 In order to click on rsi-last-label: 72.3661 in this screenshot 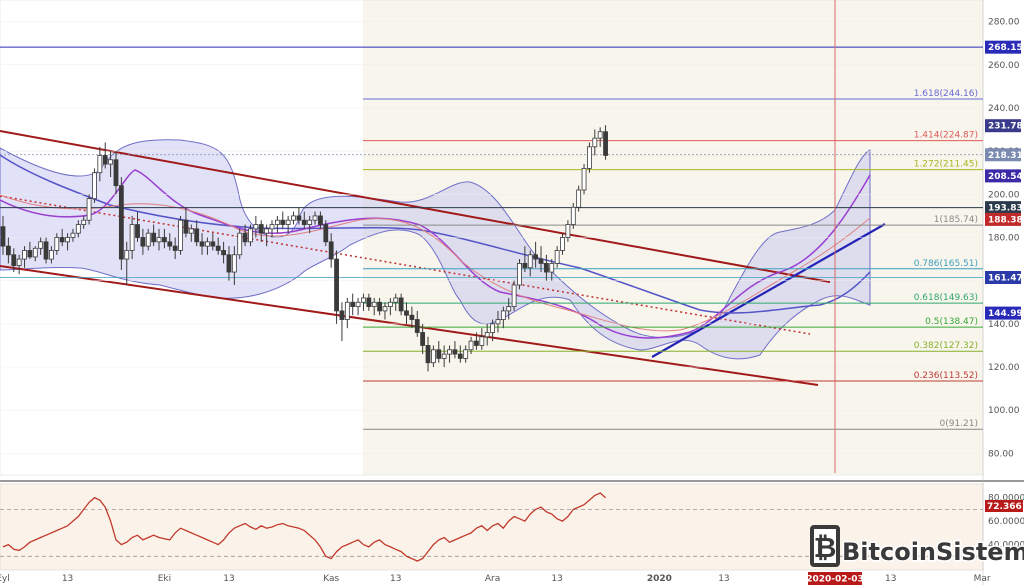, I will do `click(1005, 507)`.